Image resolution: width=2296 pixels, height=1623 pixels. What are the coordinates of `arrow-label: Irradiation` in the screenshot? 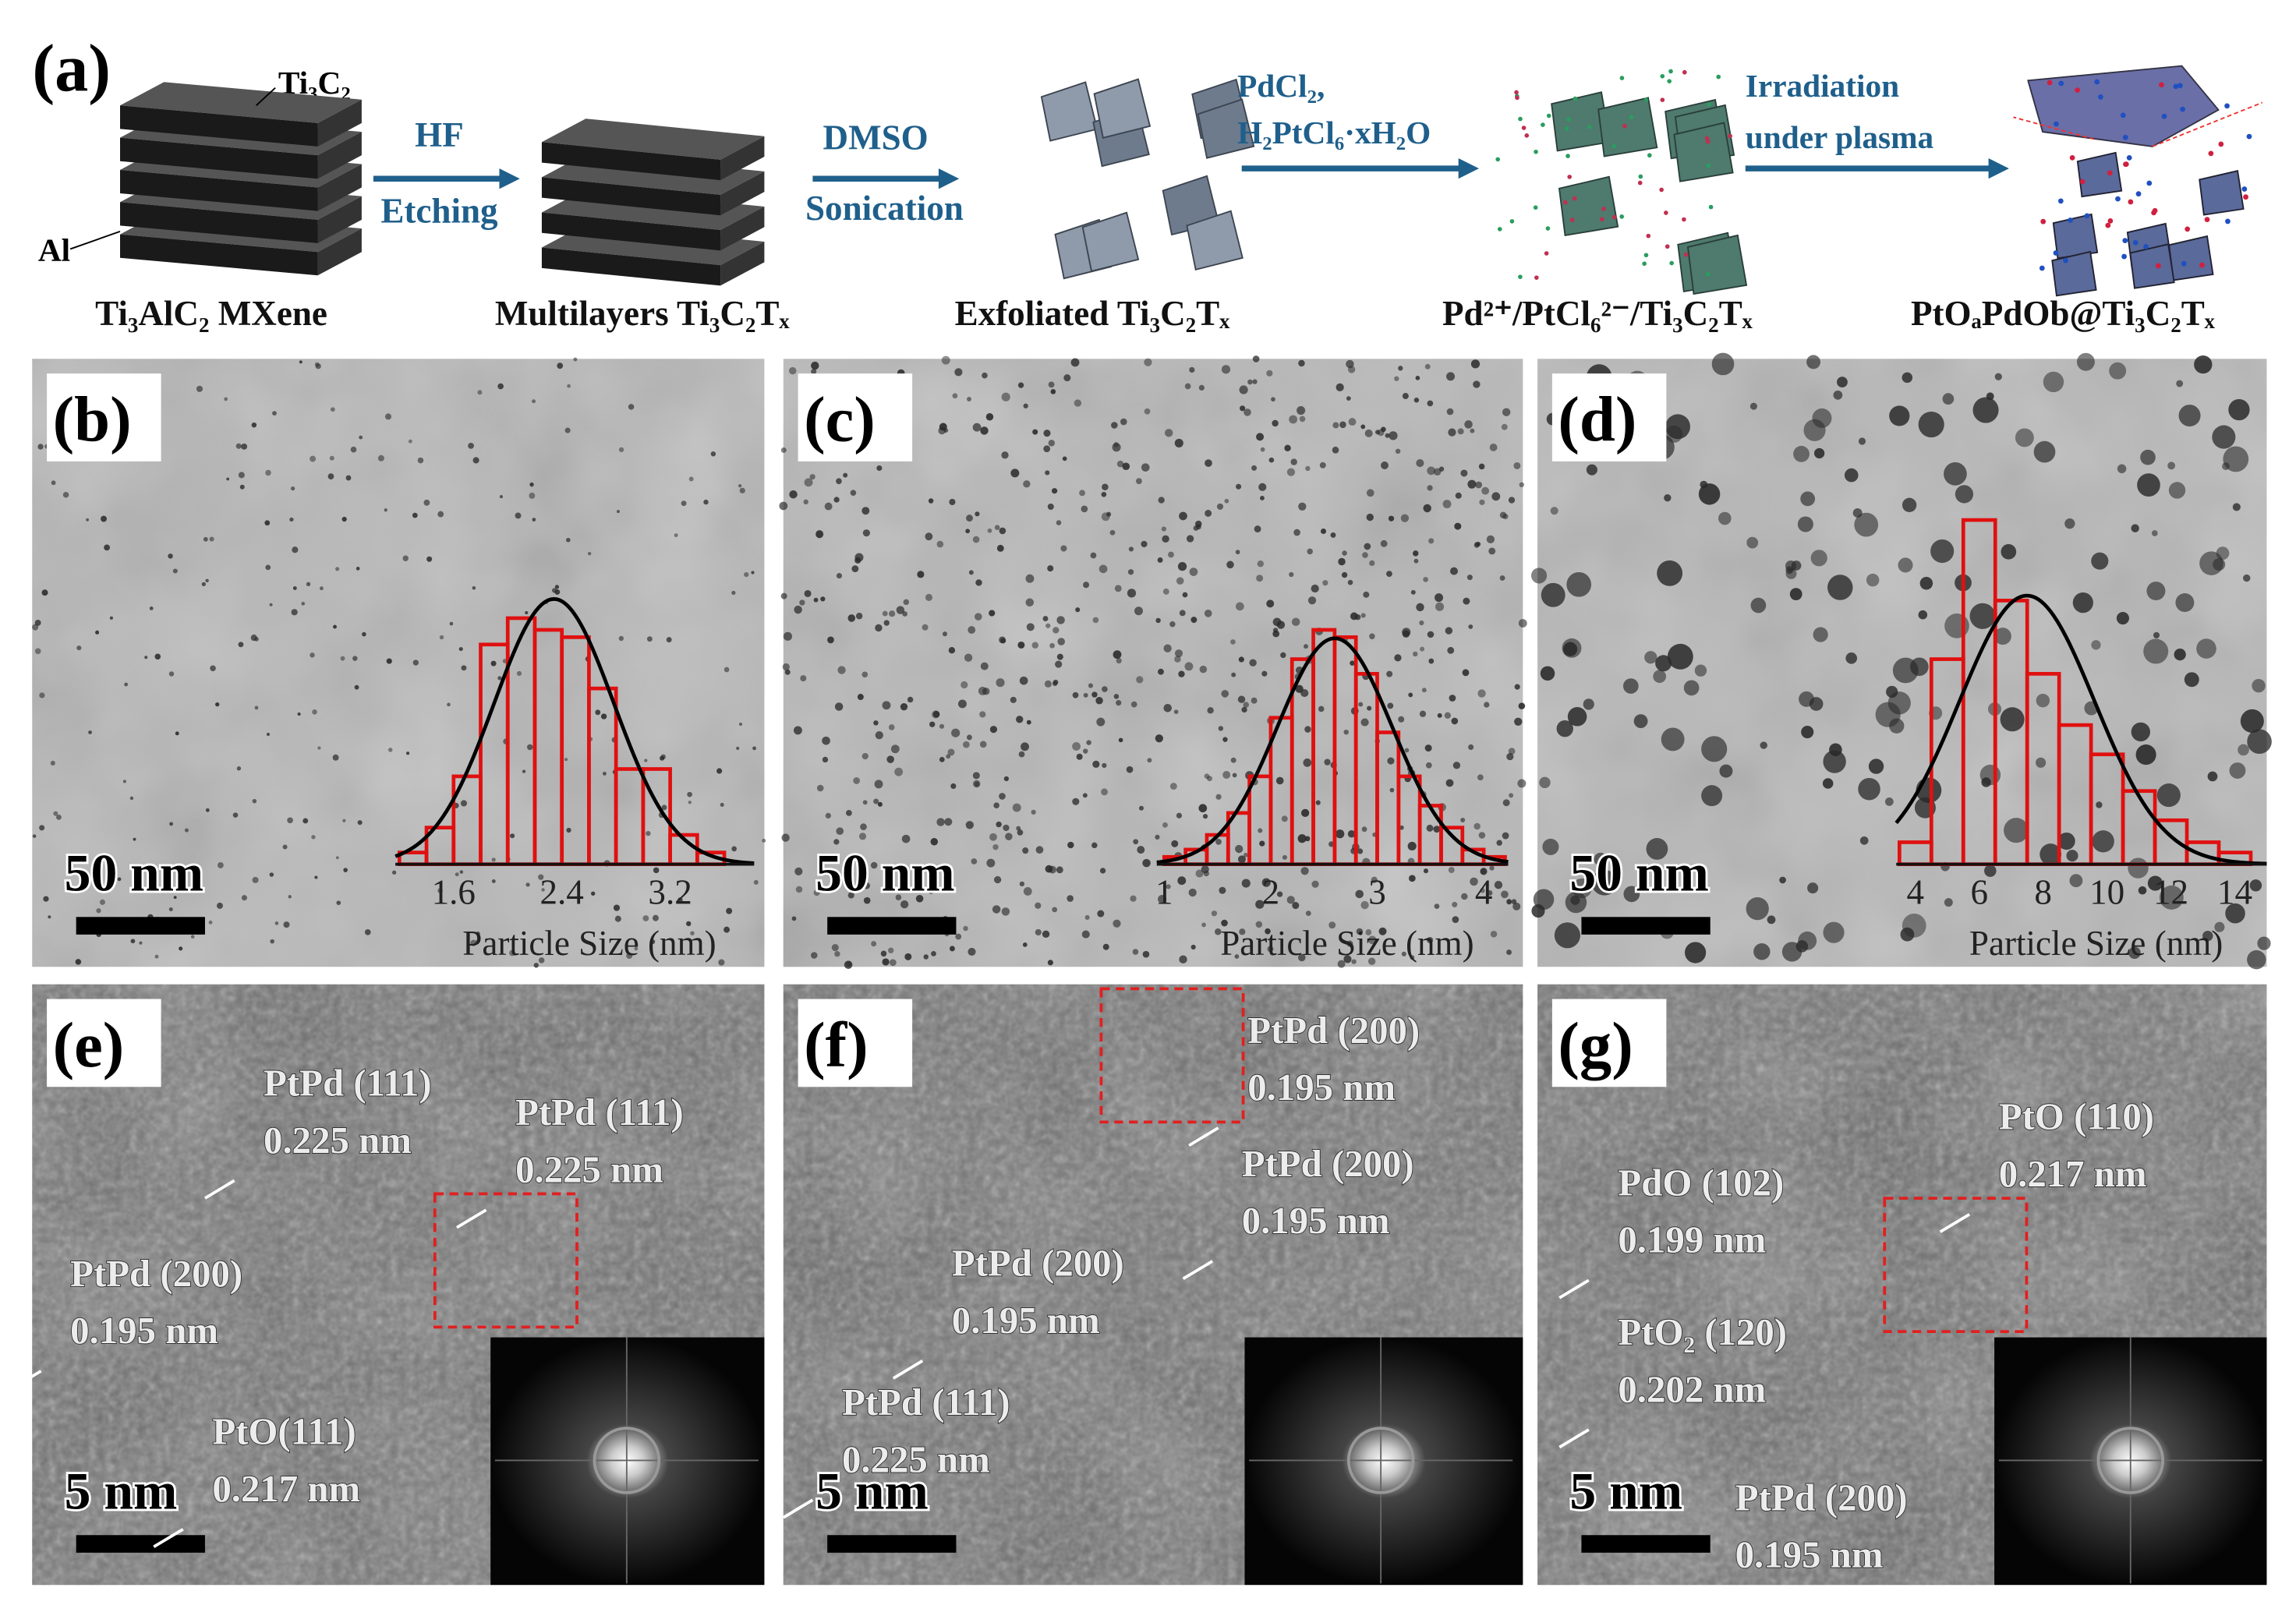 It's located at (1822, 86).